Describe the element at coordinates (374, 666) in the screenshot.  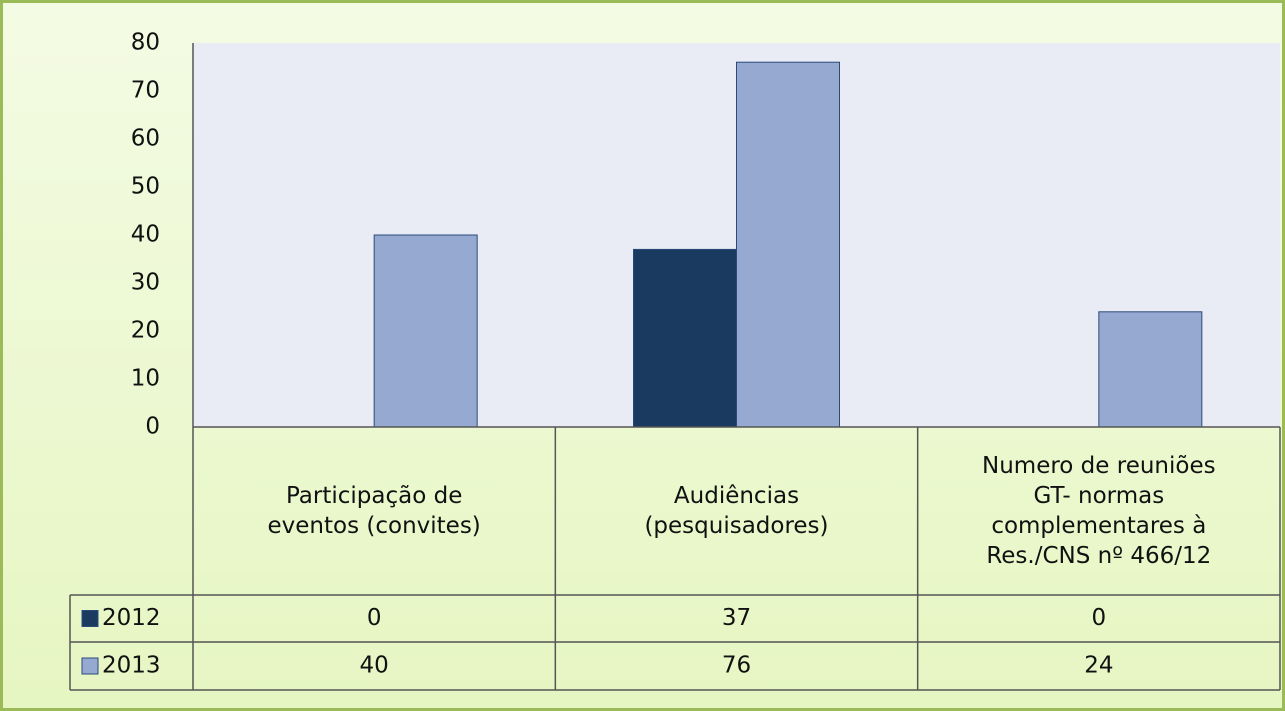
I see `table-value: 40` at that location.